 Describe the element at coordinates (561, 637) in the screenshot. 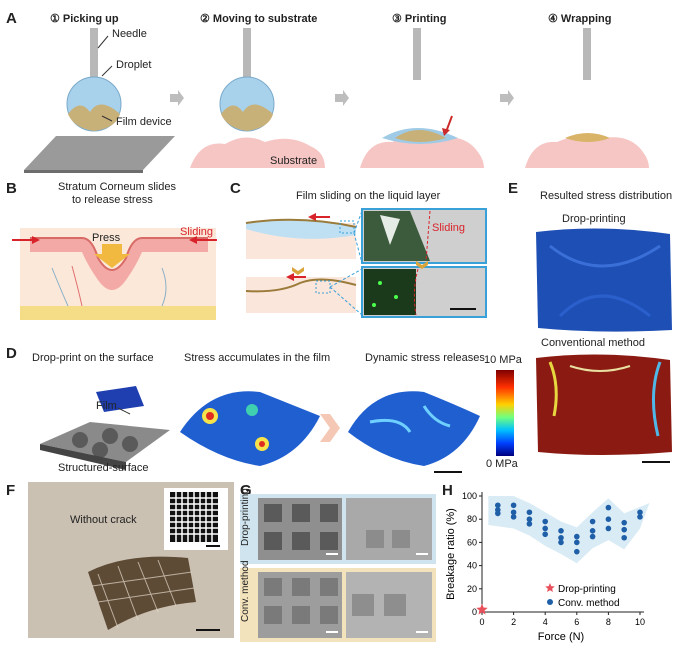

I see `x-axis-label: Force (N)` at that location.